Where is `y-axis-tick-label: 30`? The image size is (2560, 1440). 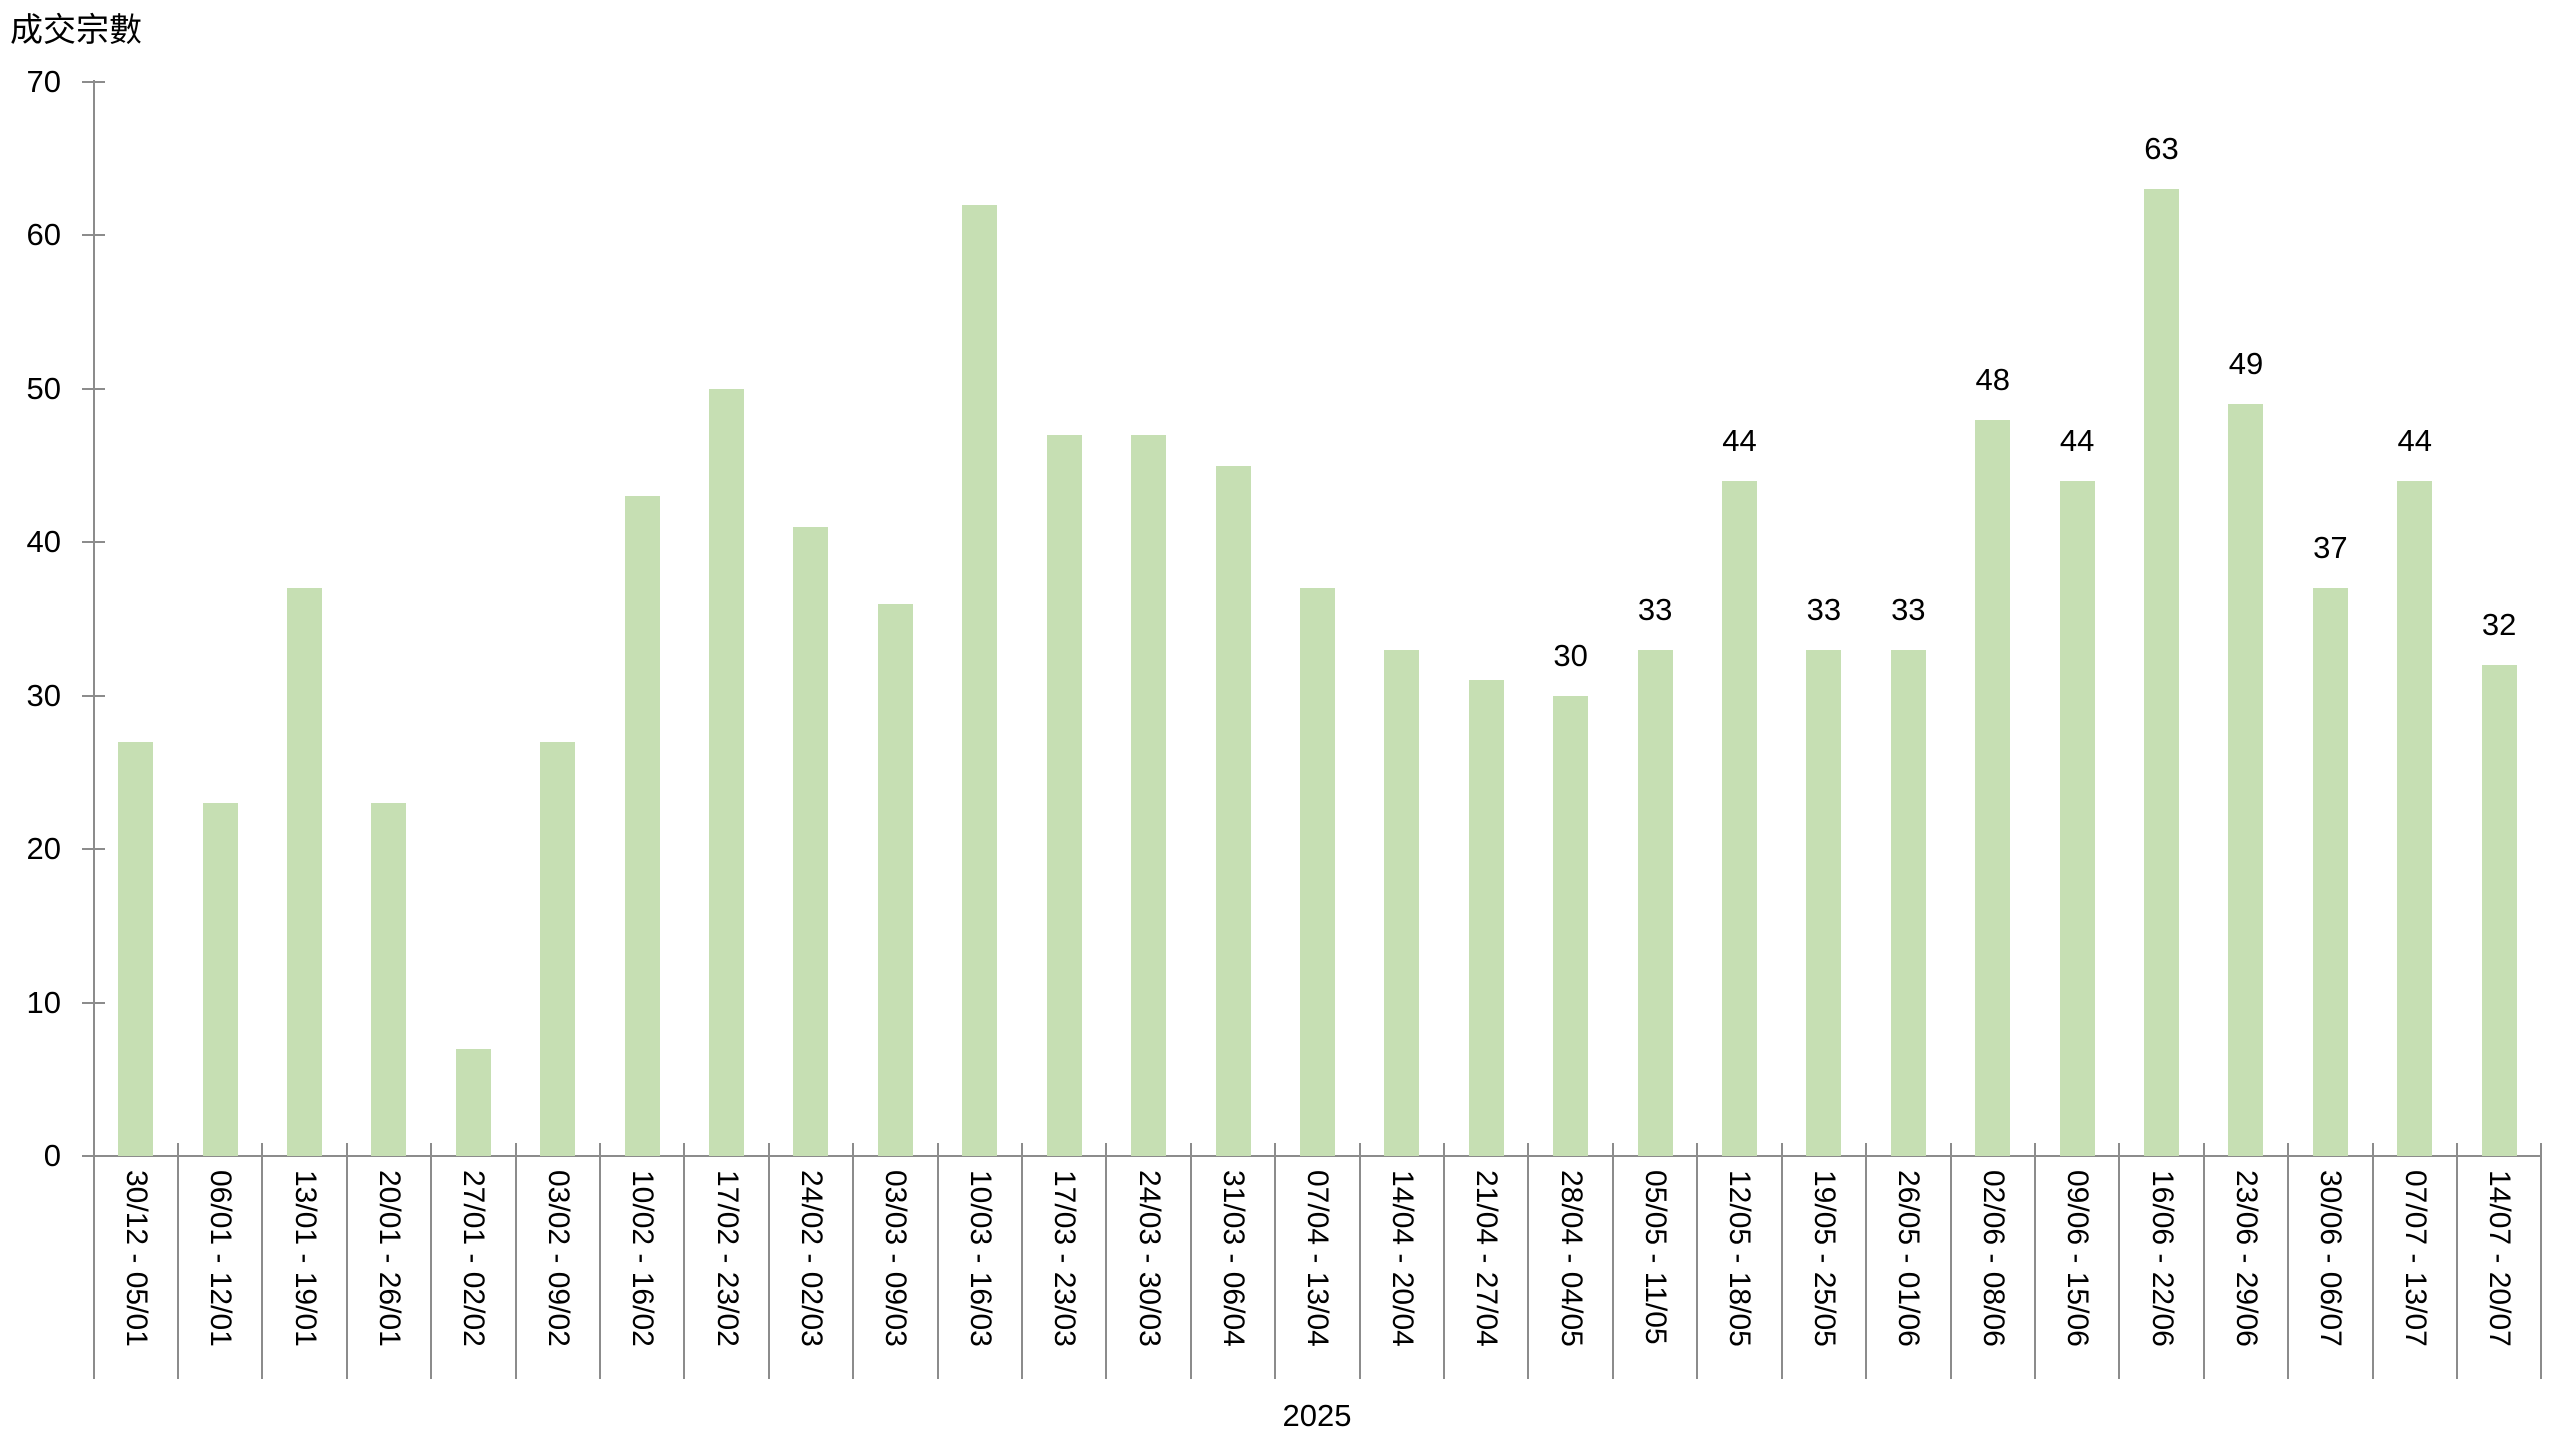
y-axis-tick-label: 30 is located at coordinates (43, 695).